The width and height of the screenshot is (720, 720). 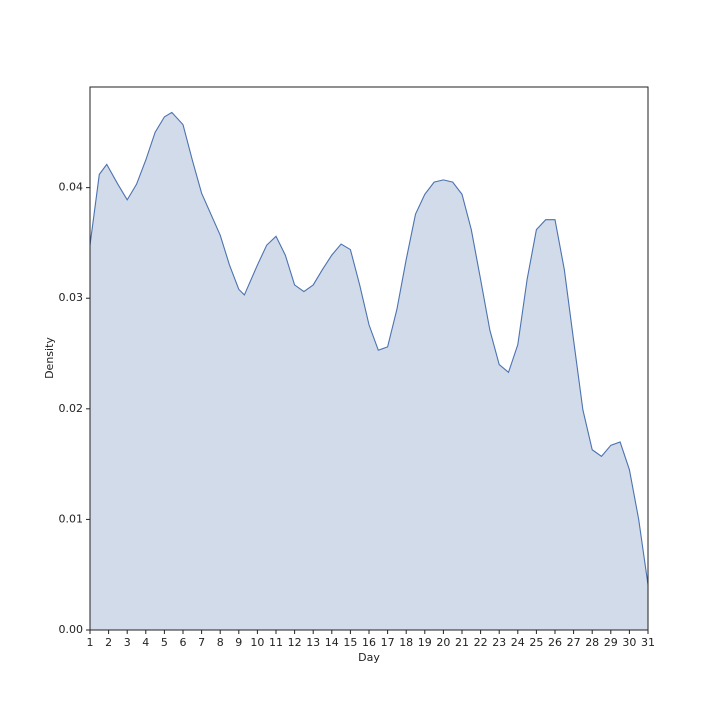 I want to click on y-tick-label: 0.01, so click(x=71, y=518).